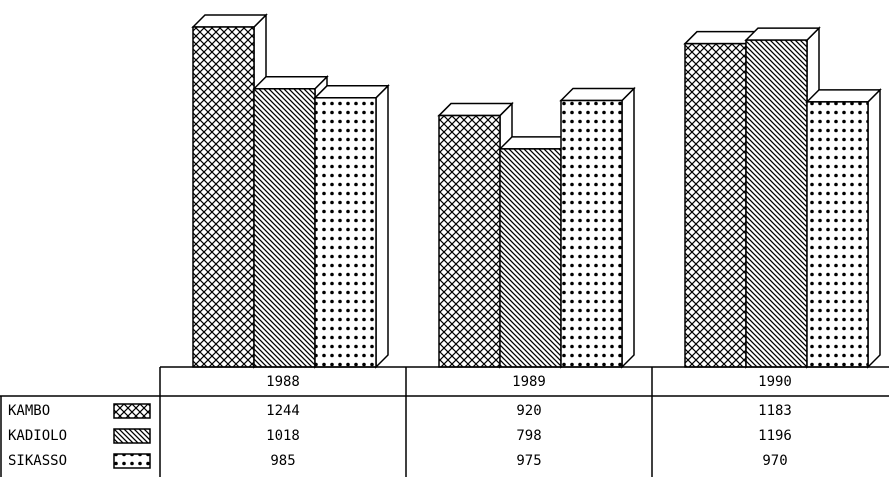 This screenshot has height=477, width=889. I want to click on table-value: 985, so click(282, 461).